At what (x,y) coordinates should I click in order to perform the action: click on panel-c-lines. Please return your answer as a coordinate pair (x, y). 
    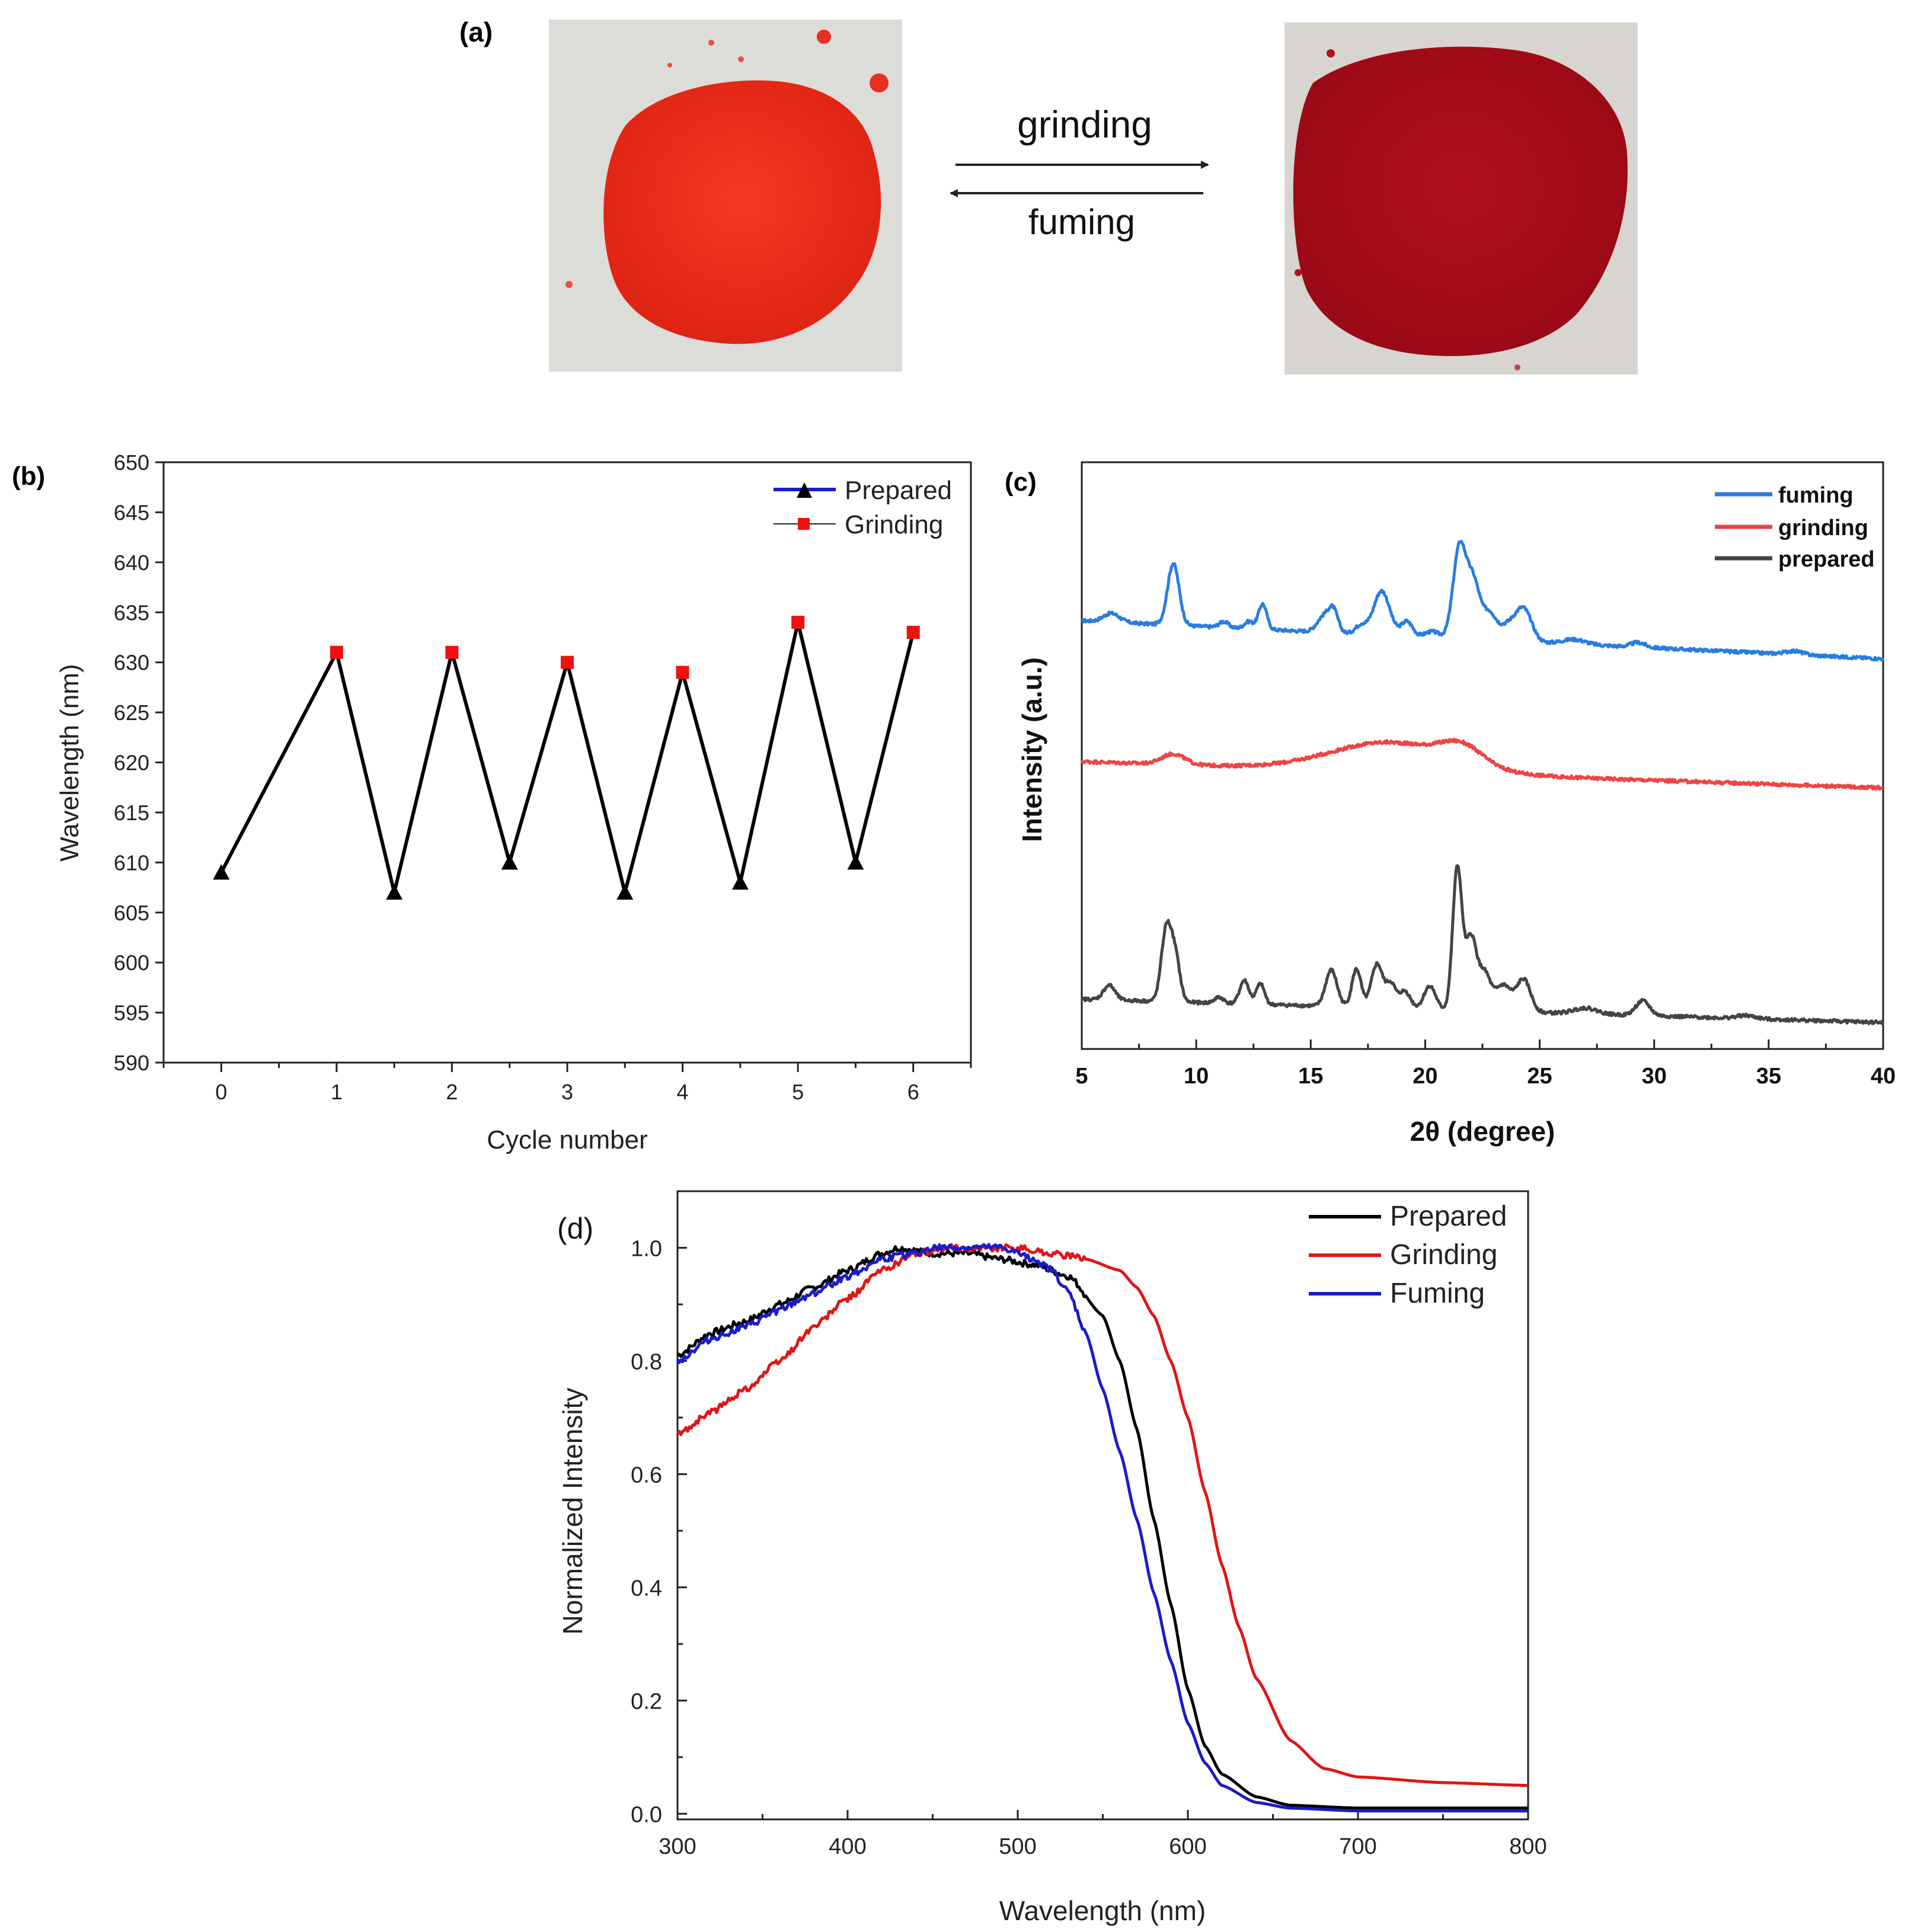
    Looking at the image, I should click on (1483, 782).